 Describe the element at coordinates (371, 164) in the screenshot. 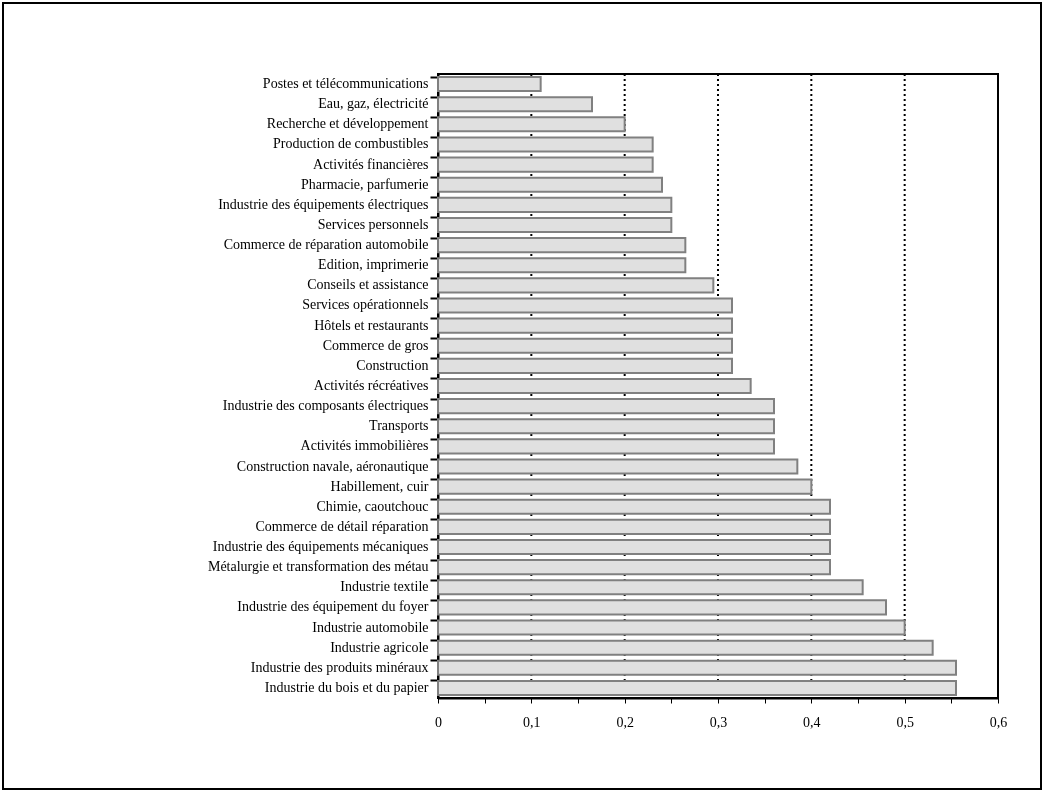

I see `y-tick-label: Activités financières` at that location.